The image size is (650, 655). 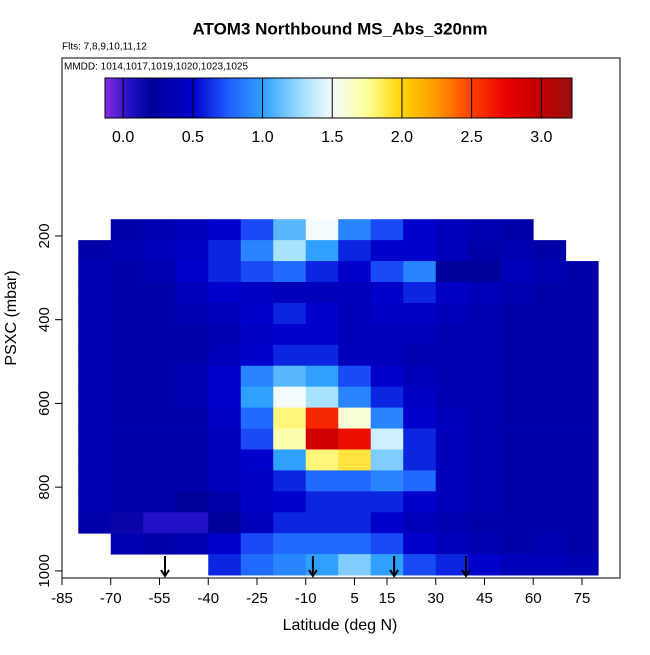 What do you see at coordinates (484, 598) in the screenshot?
I see `x-tick-label: 45` at bounding box center [484, 598].